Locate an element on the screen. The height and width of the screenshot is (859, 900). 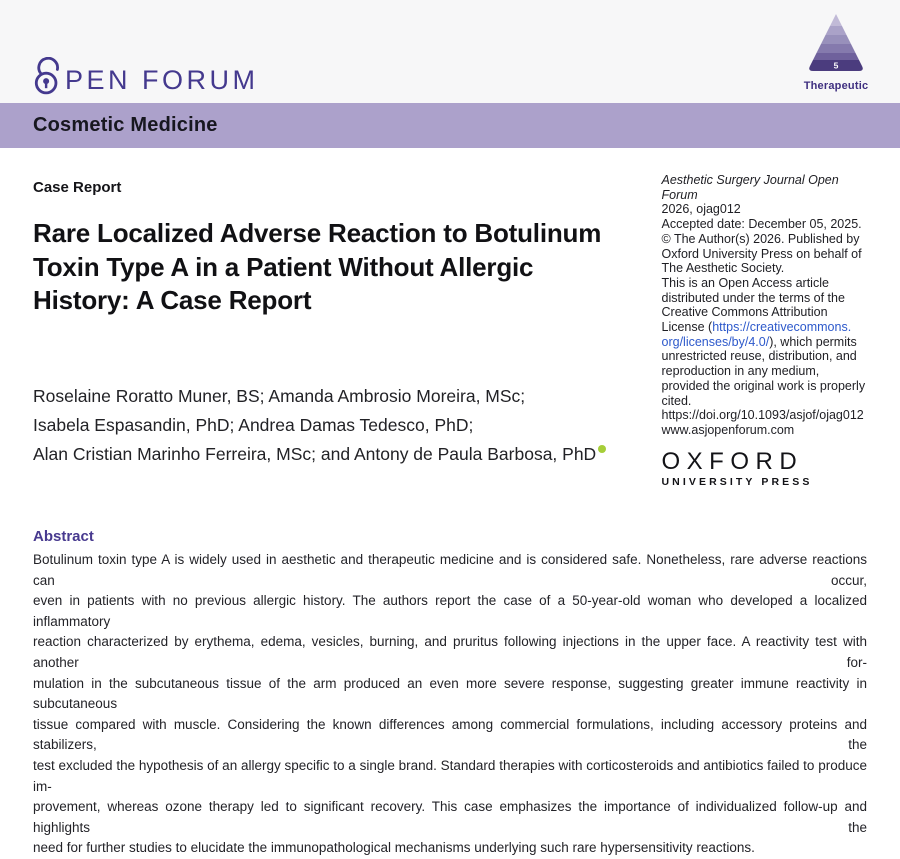
citation-segment: www.asjopenforum.com is located at coordinates (728, 429).